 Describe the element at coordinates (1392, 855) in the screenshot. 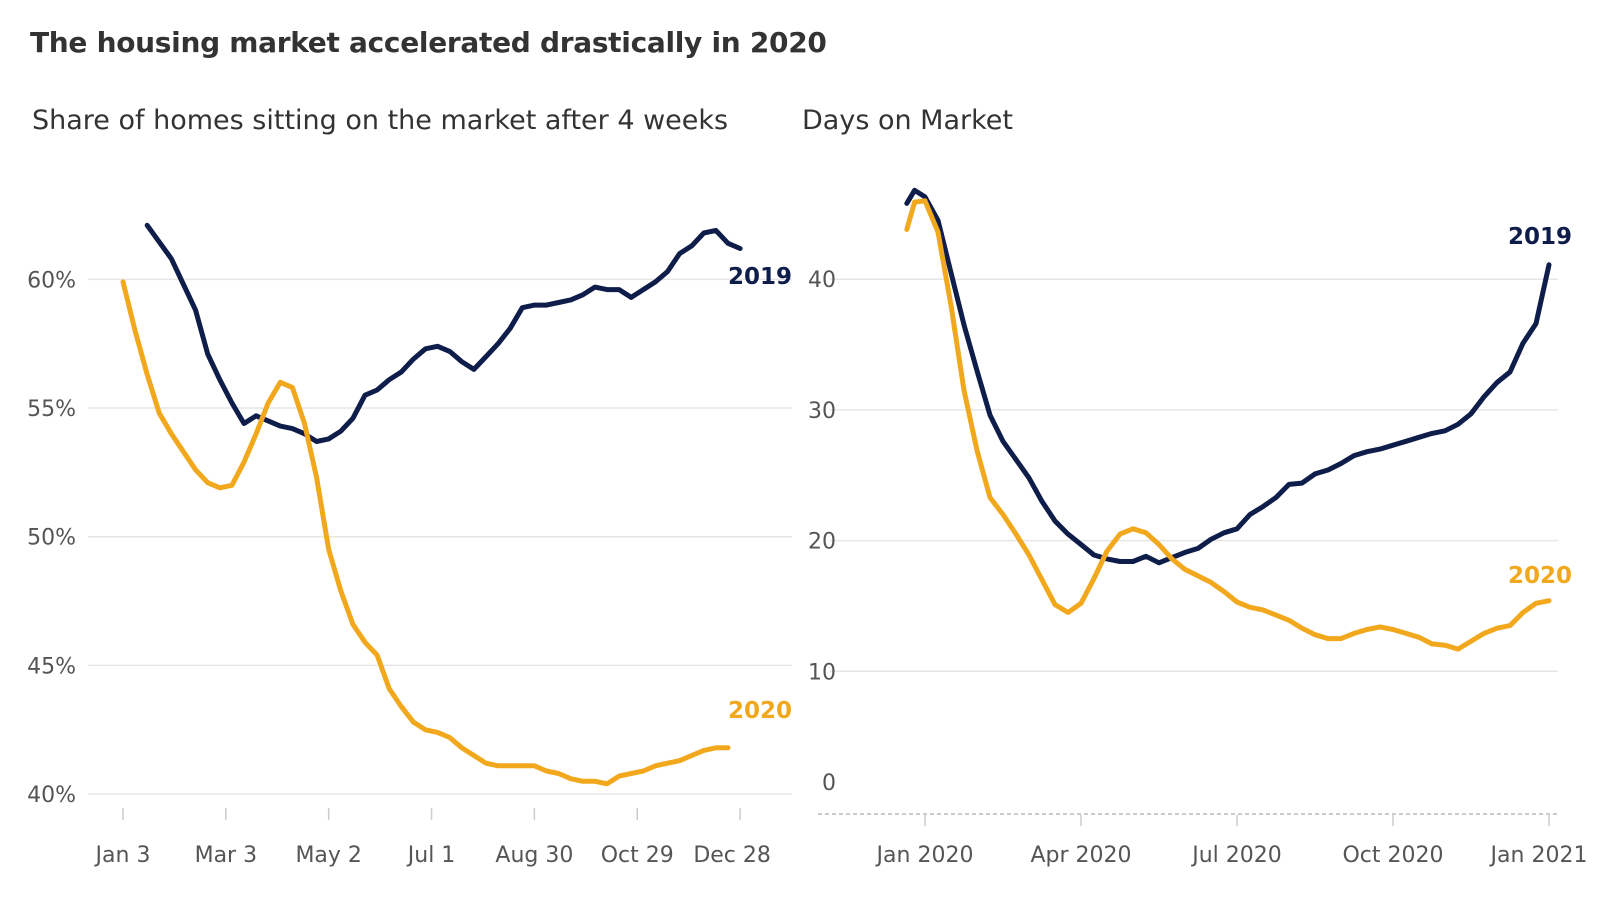

I see `right-x-tick-label: Oct 2020` at that location.